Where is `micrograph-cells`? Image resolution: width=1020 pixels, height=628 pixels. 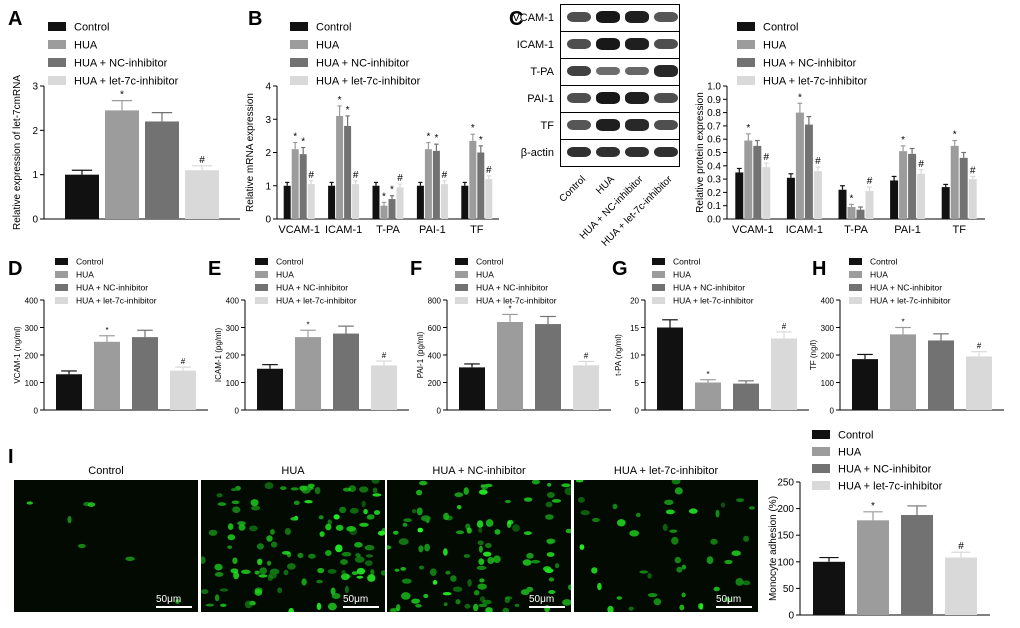
micrograph-cells is located at coordinates (479, 546).